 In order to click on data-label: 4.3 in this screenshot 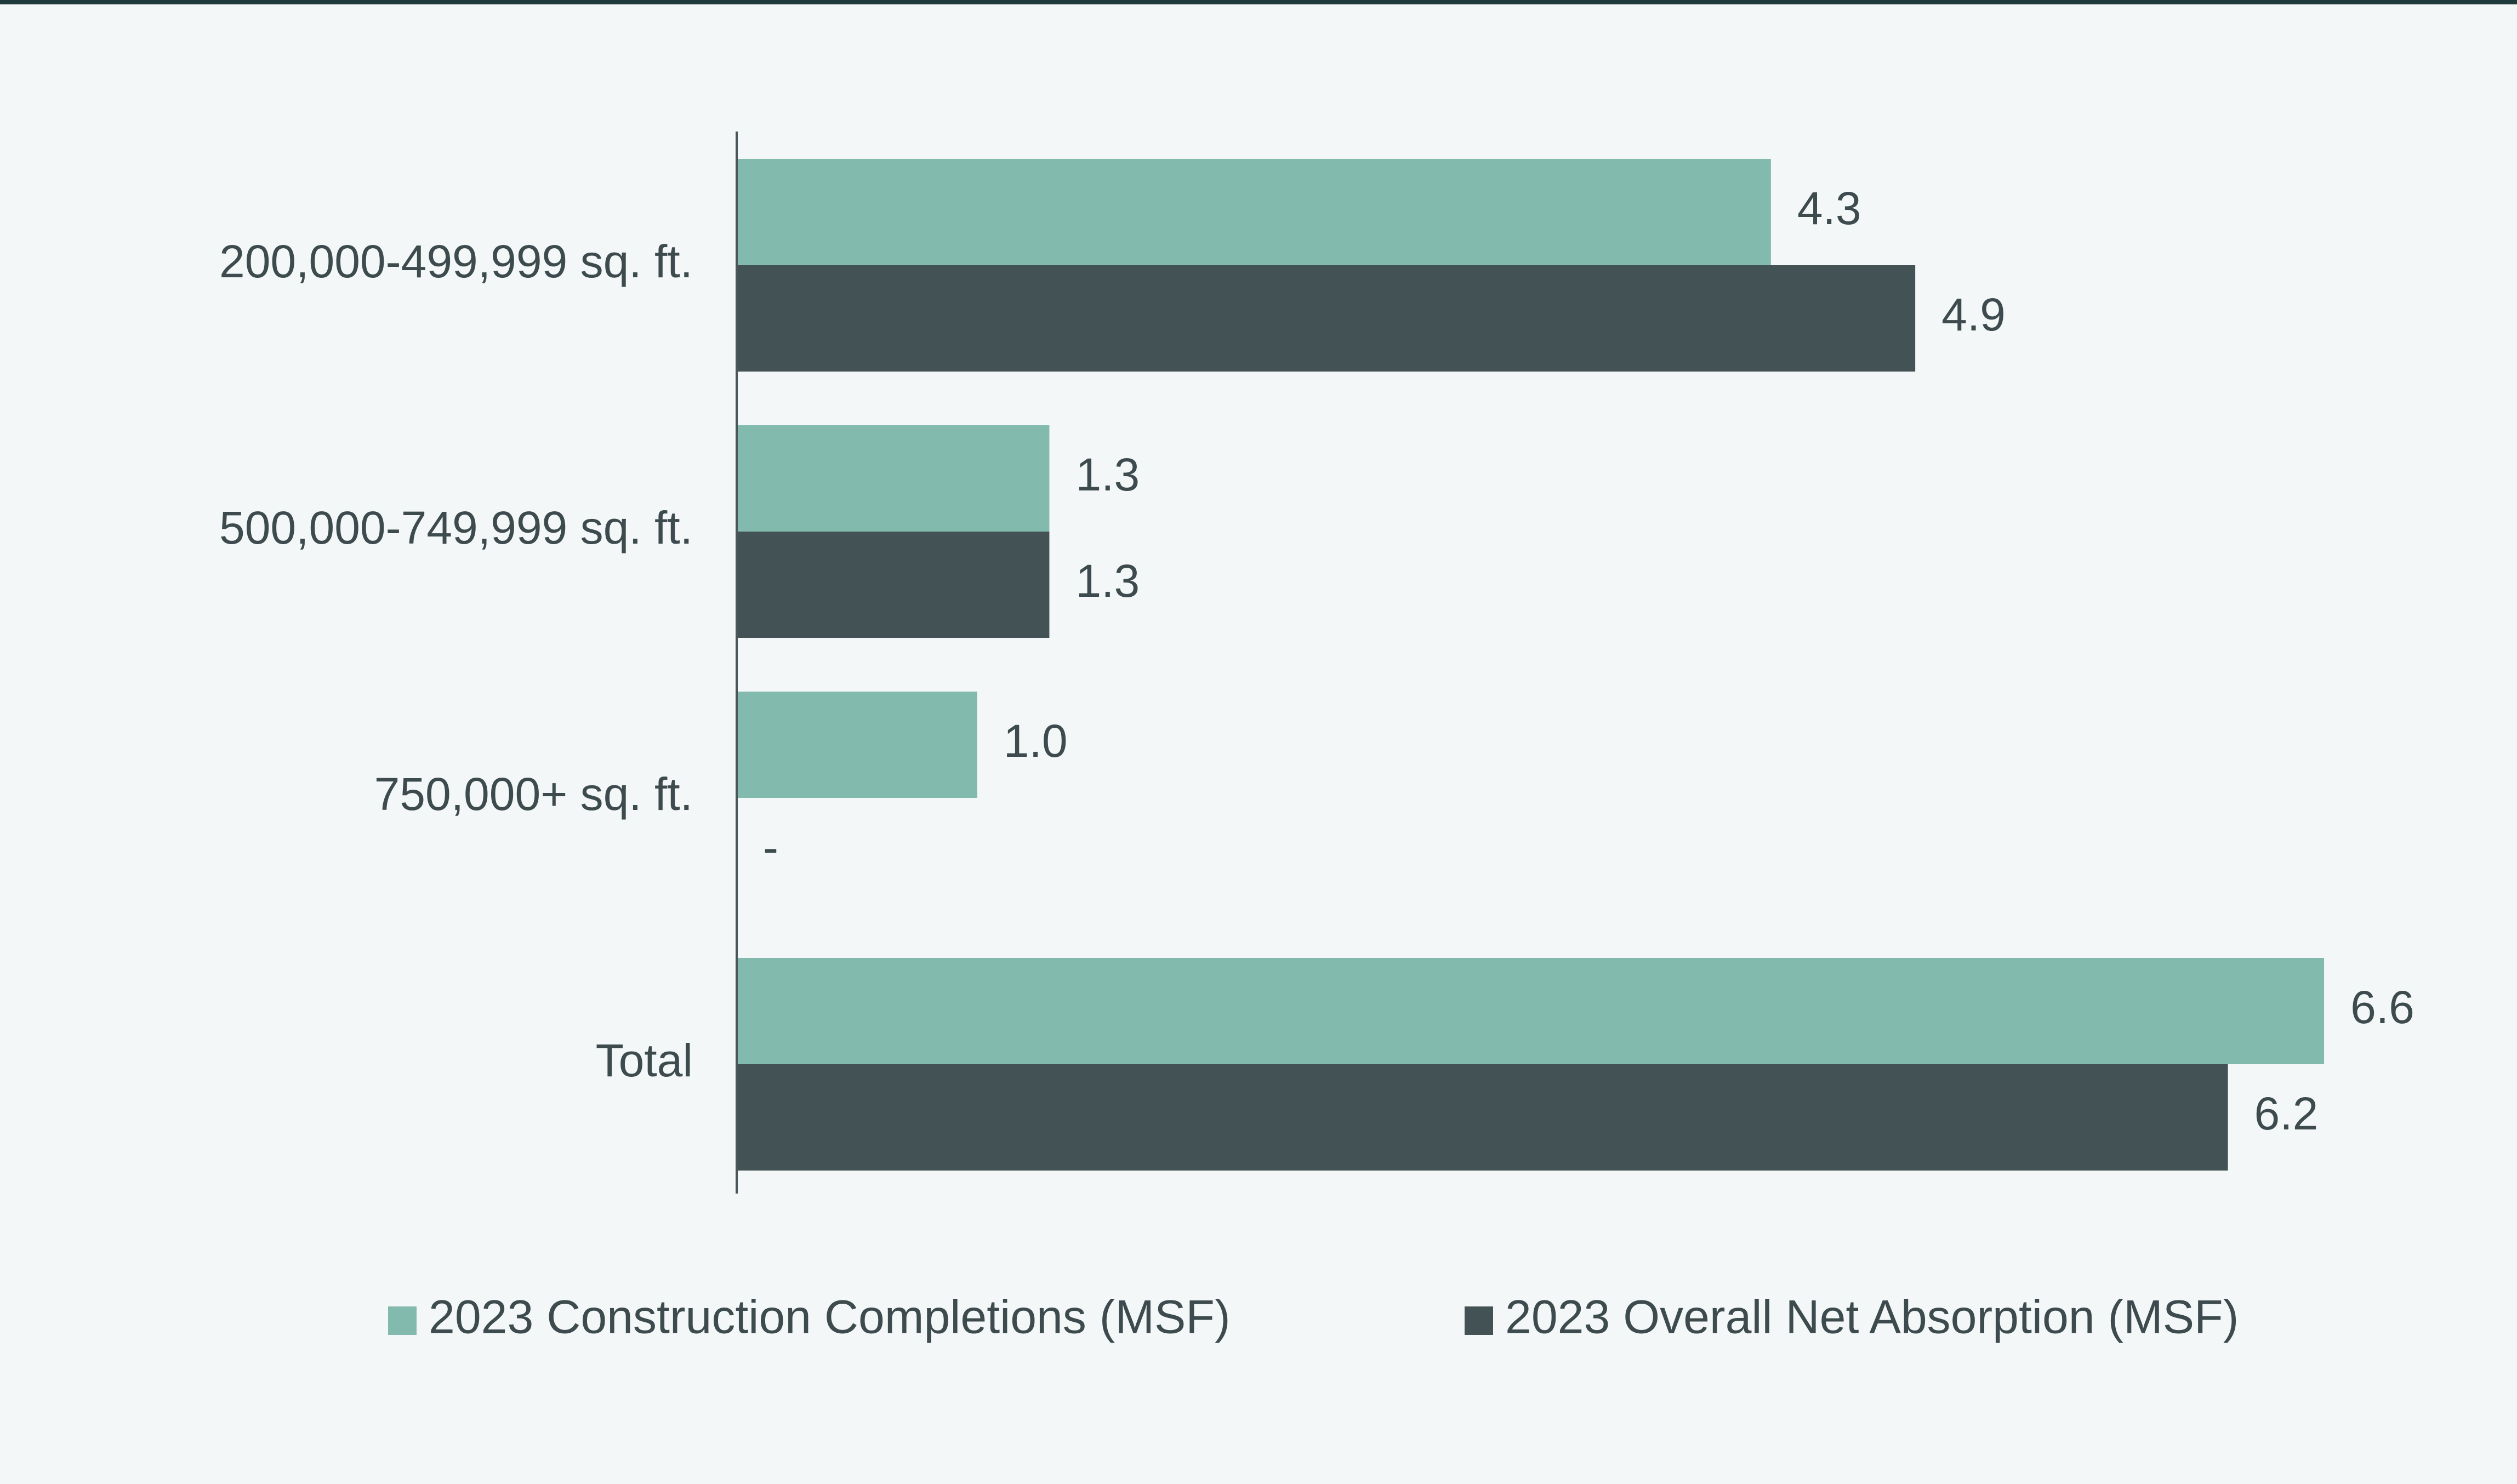, I will do `click(1829, 208)`.